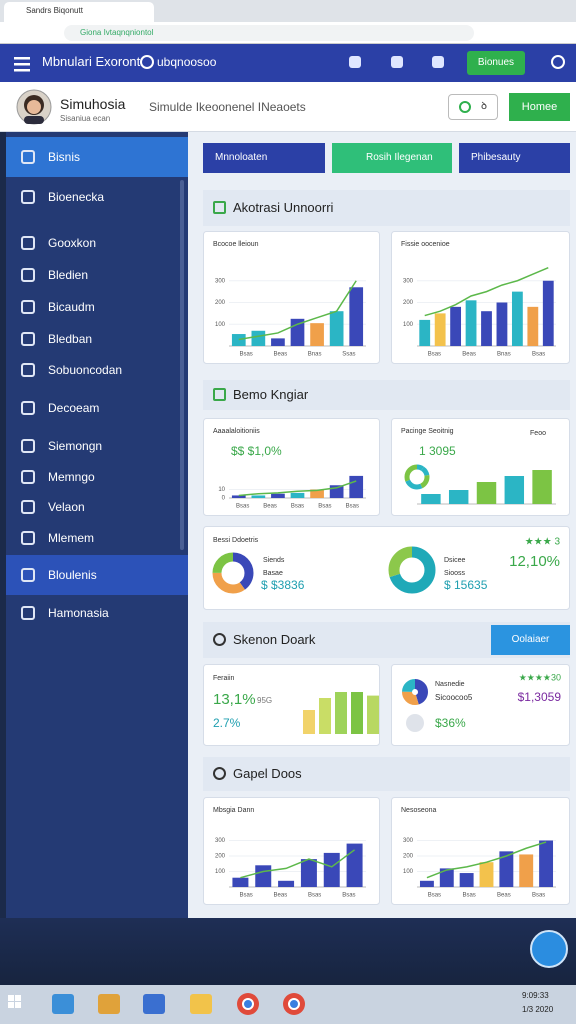 The image size is (576, 1024). What do you see at coordinates (473, 107) in the screenshot?
I see `toggle-button: ꝺ` at bounding box center [473, 107].